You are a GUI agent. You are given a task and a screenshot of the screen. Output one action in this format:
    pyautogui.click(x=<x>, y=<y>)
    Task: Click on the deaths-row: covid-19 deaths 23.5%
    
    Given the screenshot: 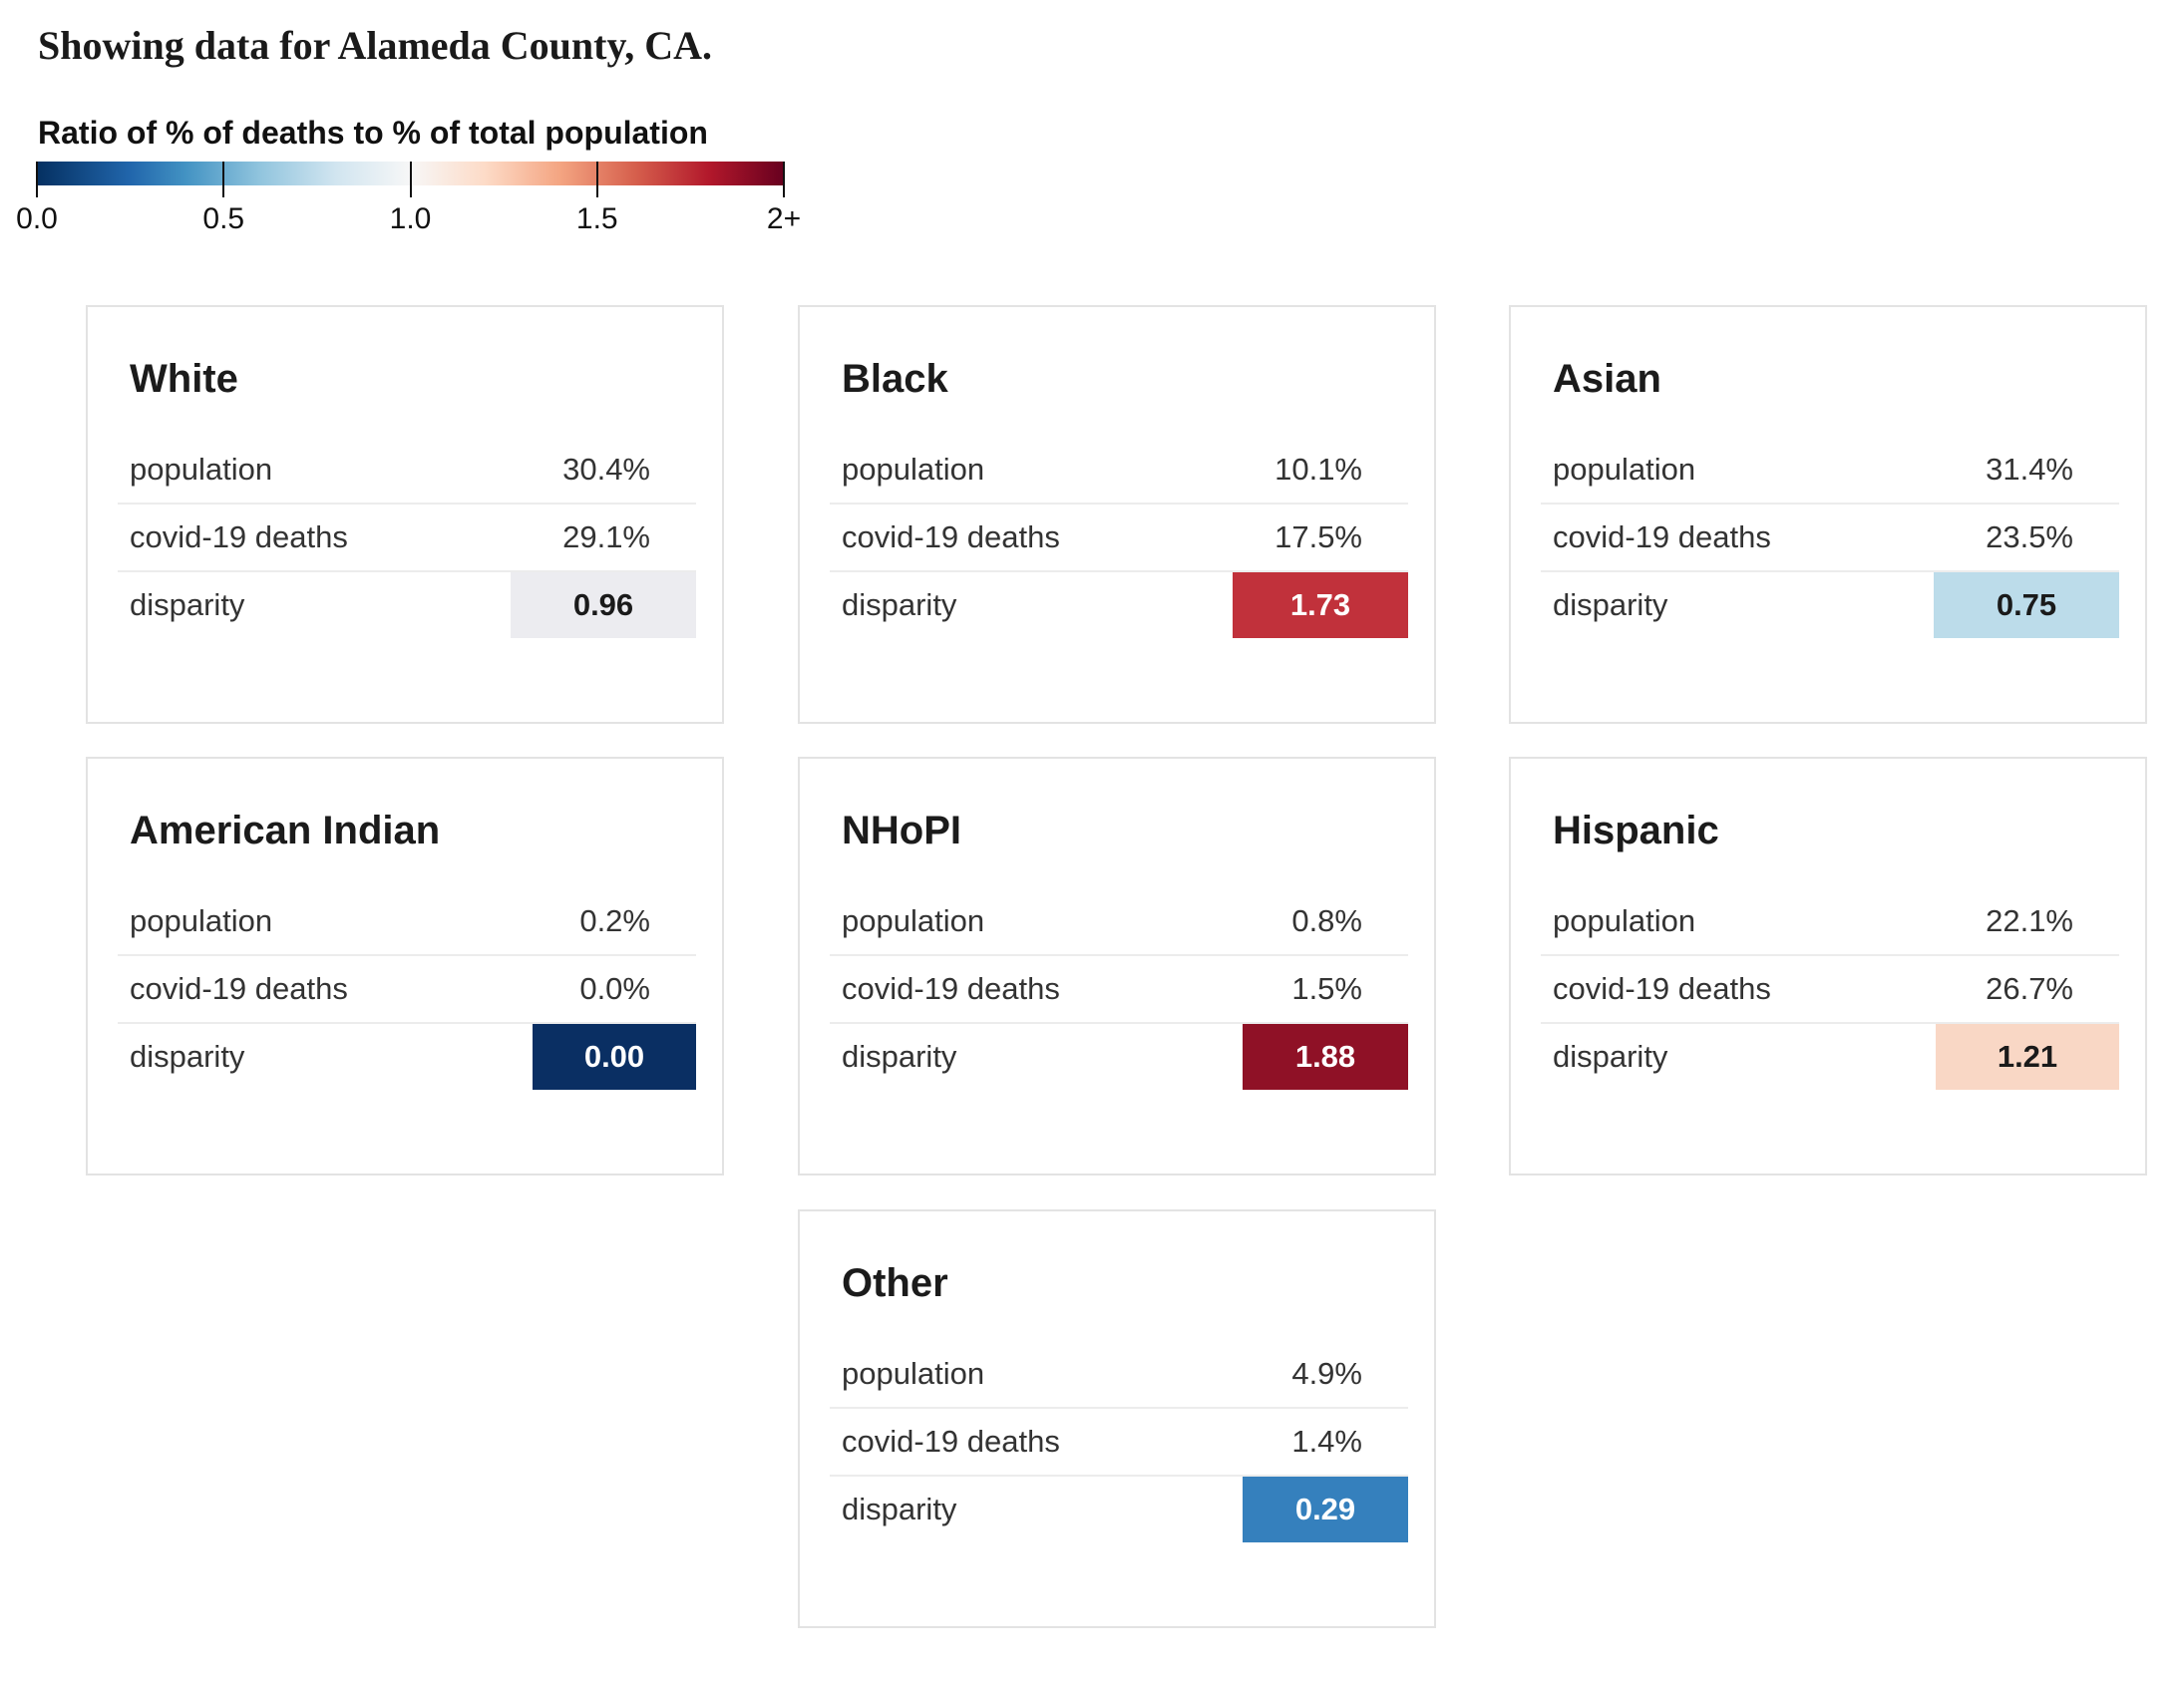 What is the action you would take?
    pyautogui.click(x=1830, y=538)
    